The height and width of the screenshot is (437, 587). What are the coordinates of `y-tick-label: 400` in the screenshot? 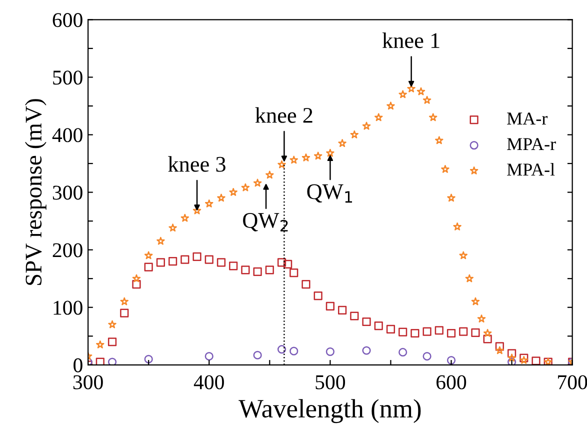 It's located at (67, 135).